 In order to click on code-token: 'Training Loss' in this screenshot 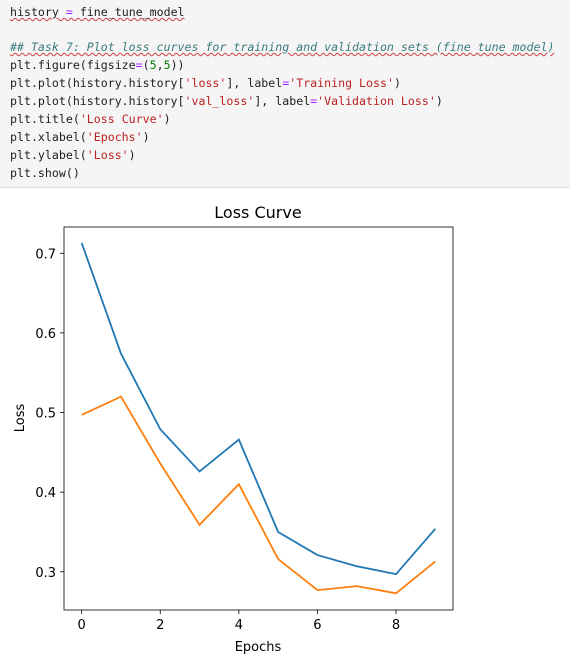, I will do `click(341, 83)`.